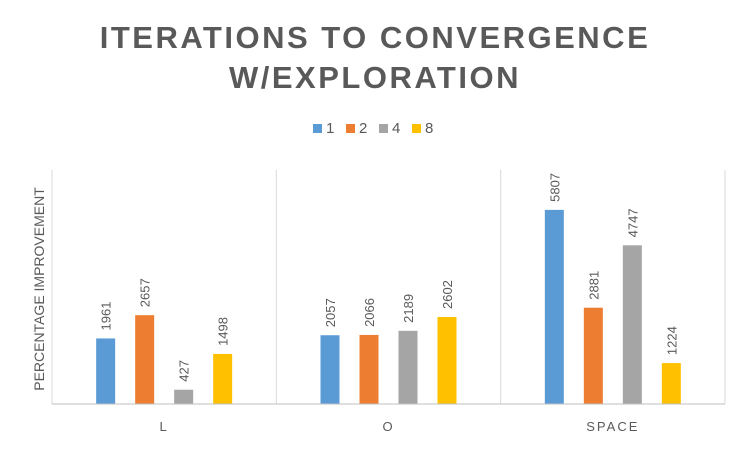 Image resolution: width=750 pixels, height=449 pixels. I want to click on category-label-l: L, so click(164, 426).